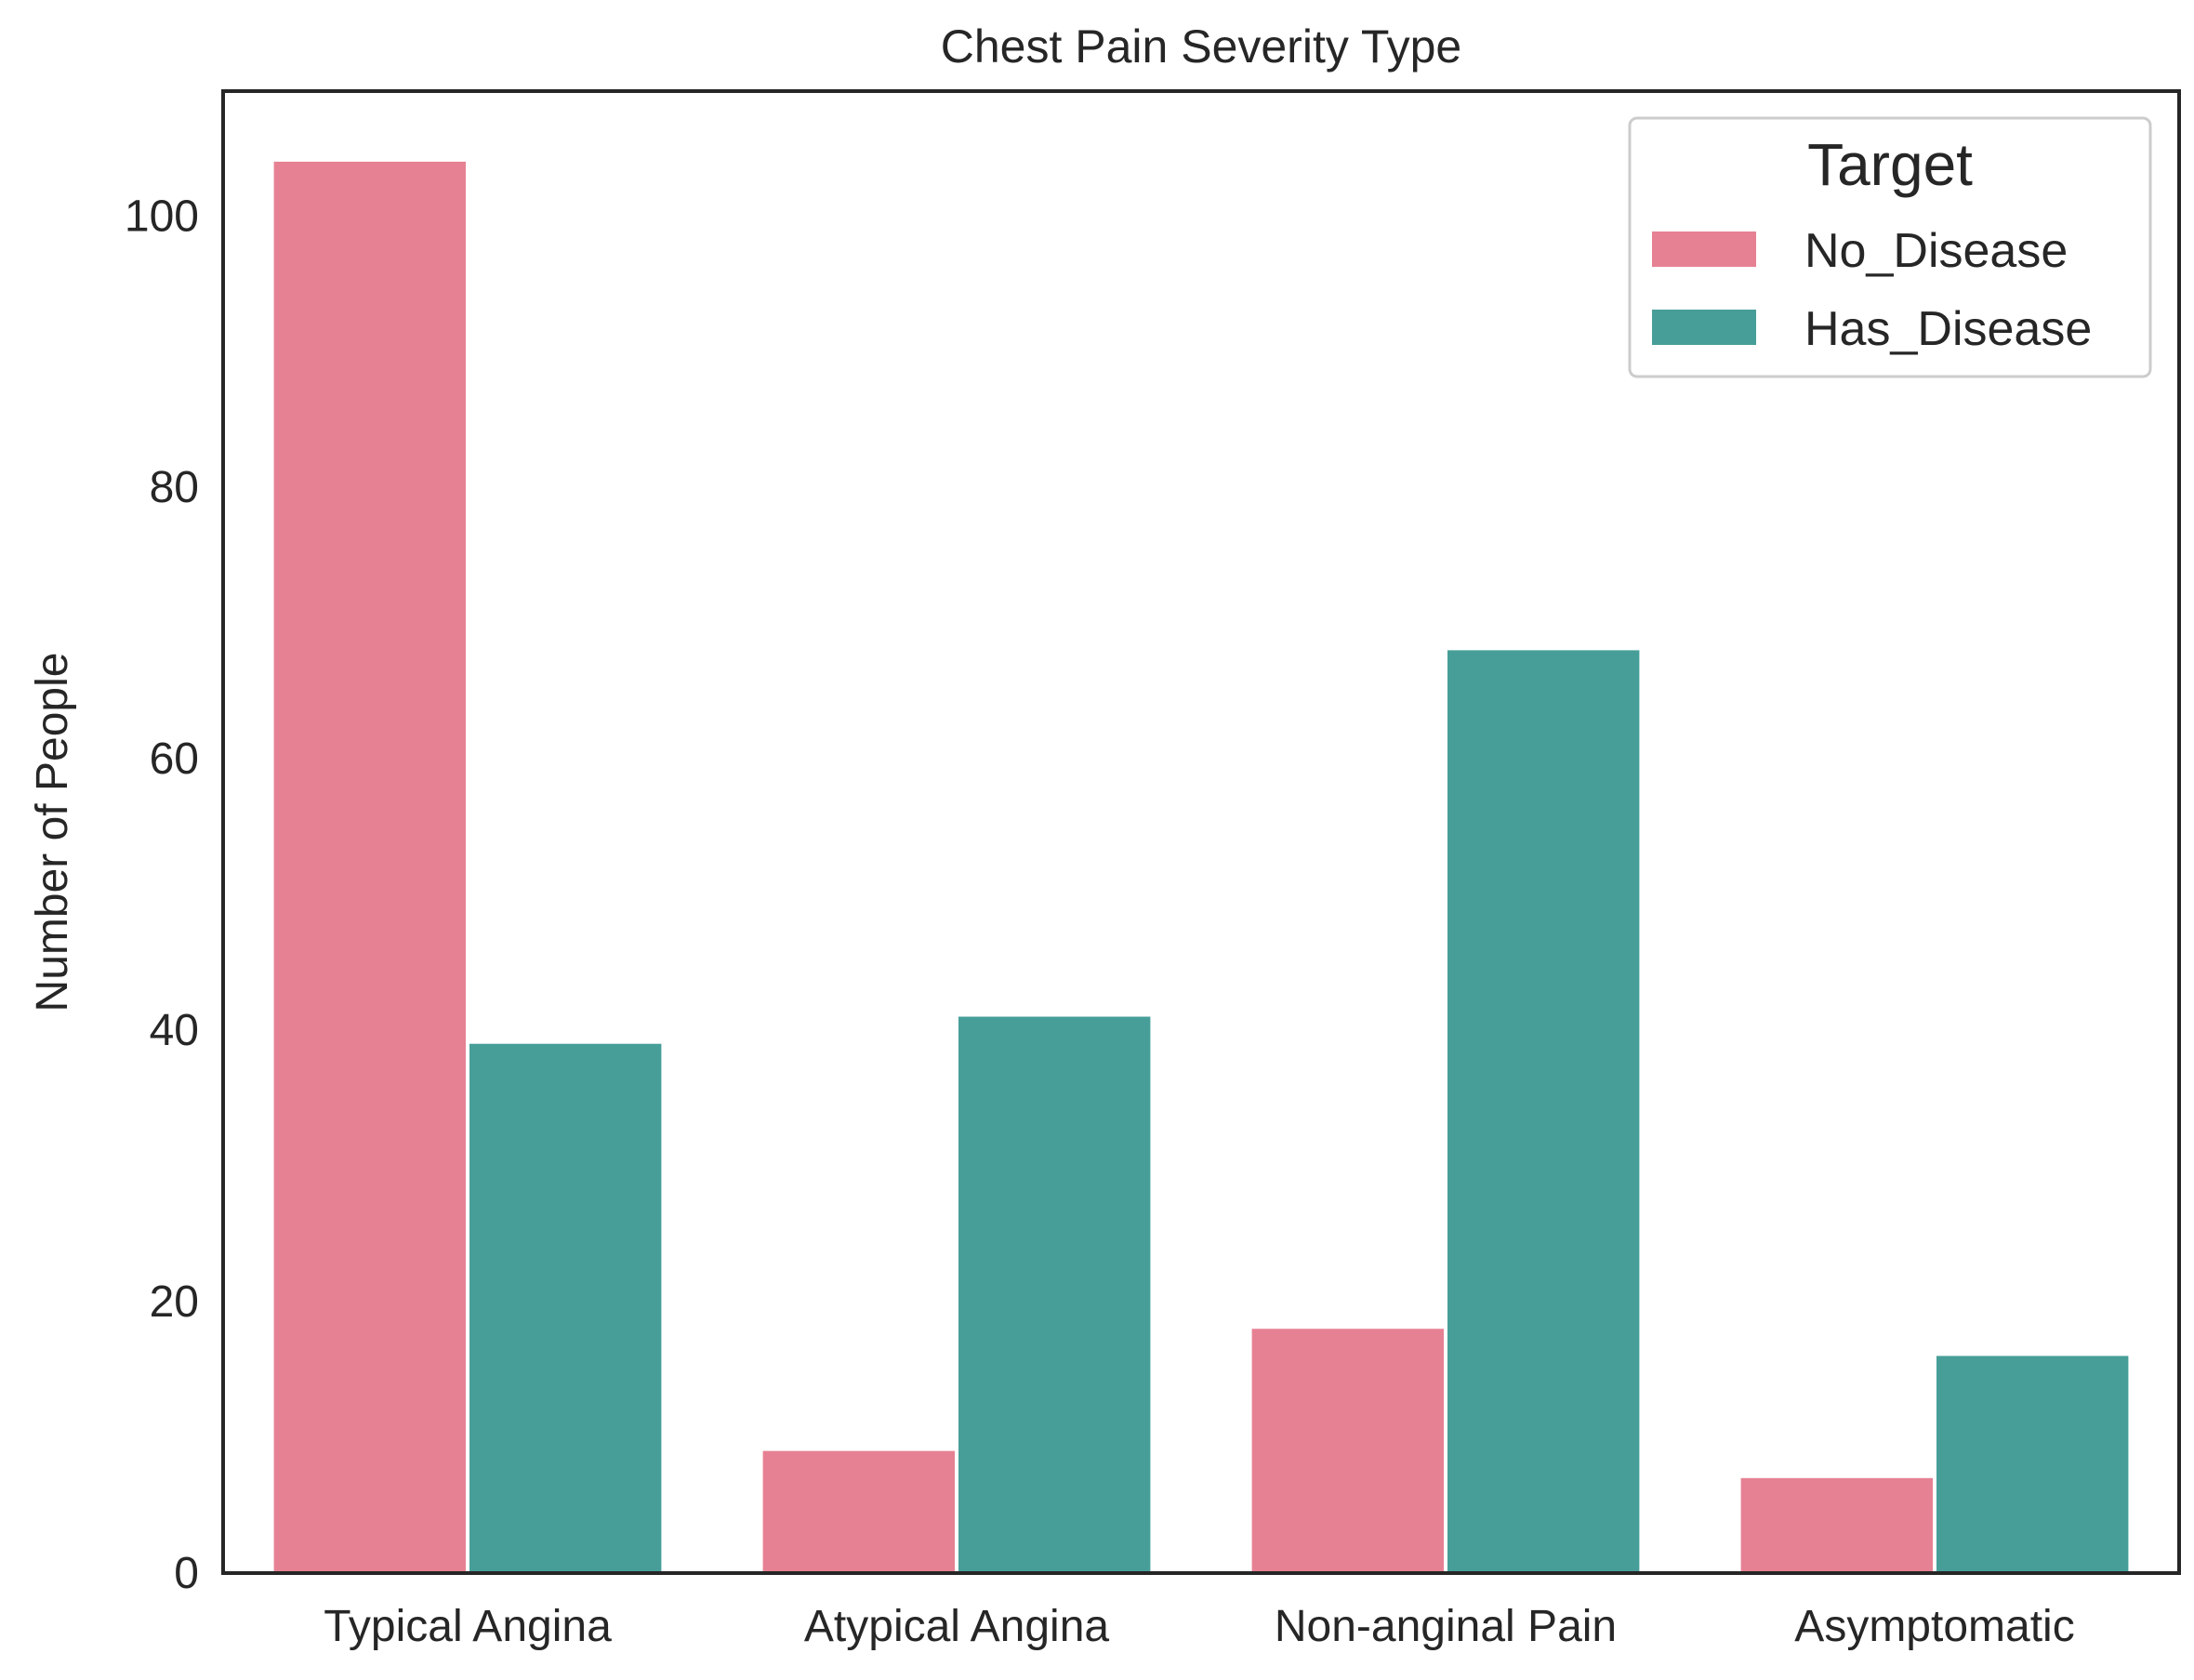 Image resolution: width=2194 pixels, height=1680 pixels. What do you see at coordinates (468, 1626) in the screenshot?
I see `x-tick-label-typical-angina: Typical Angina` at bounding box center [468, 1626].